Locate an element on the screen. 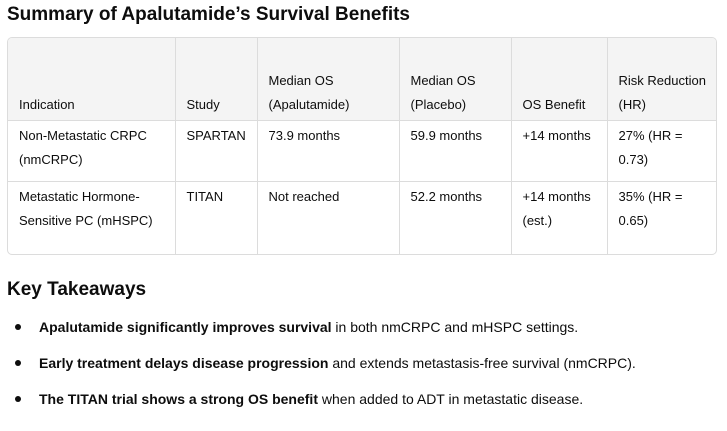  header-study: Study is located at coordinates (216, 79).